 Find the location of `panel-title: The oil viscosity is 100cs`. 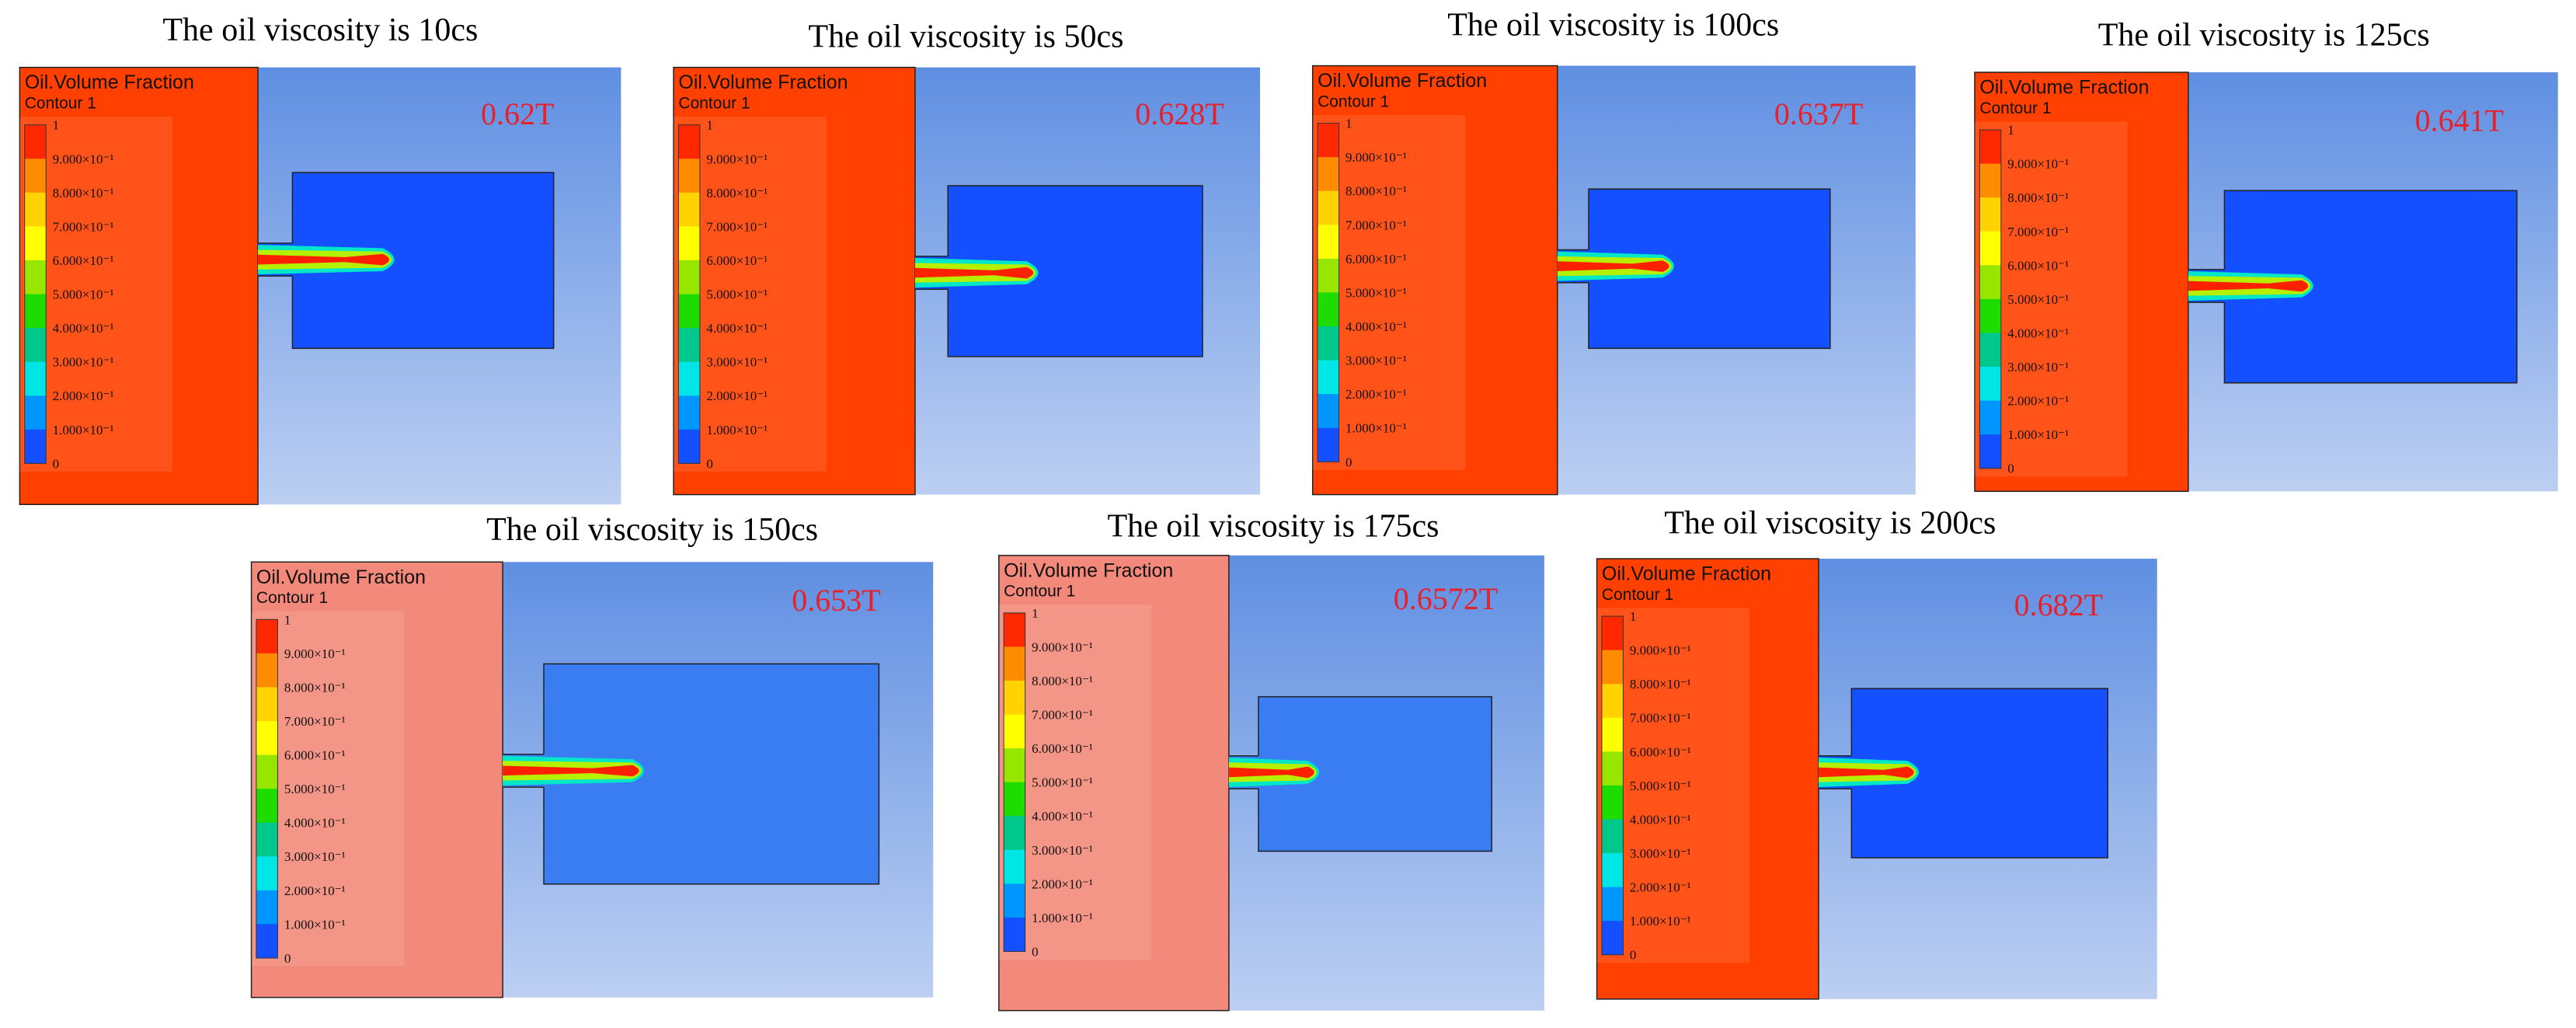

panel-title: The oil viscosity is 100cs is located at coordinates (1613, 26).